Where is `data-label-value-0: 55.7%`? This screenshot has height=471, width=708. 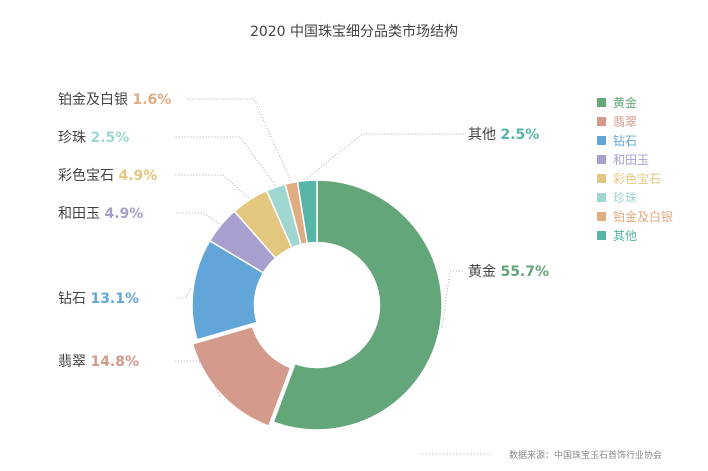 data-label-value-0: 55.7% is located at coordinates (524, 272).